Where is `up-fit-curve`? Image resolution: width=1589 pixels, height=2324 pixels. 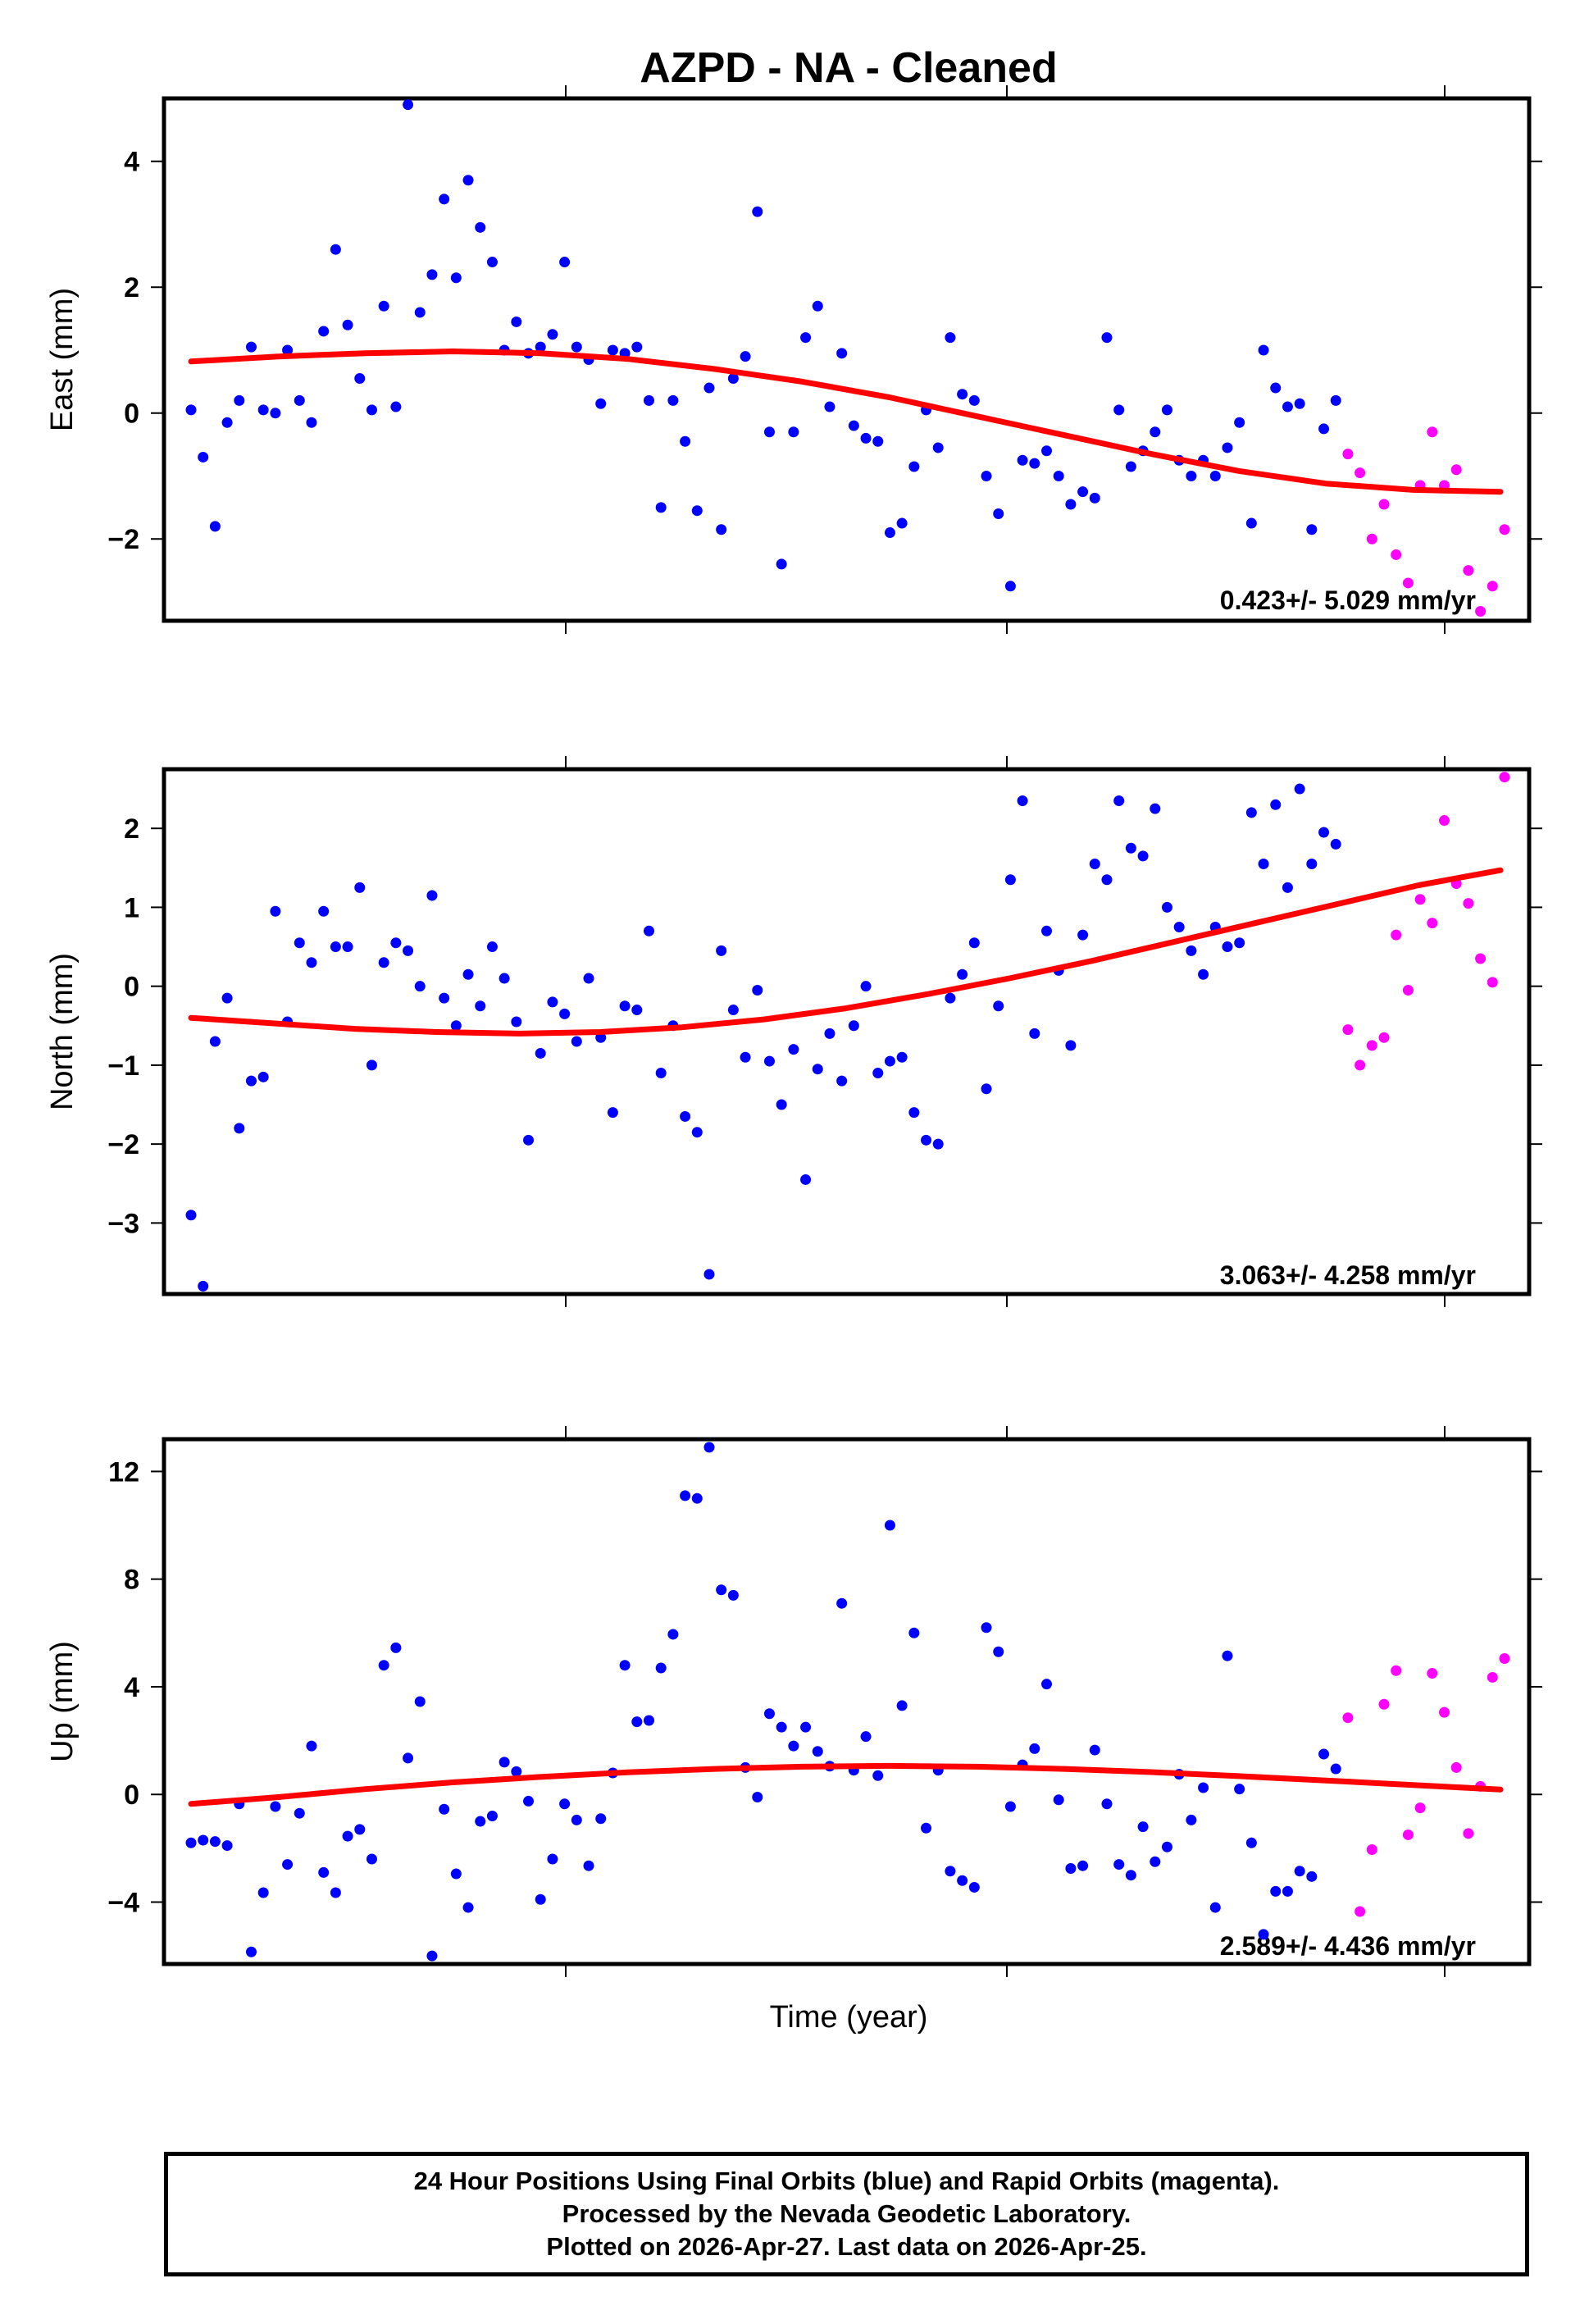 up-fit-curve is located at coordinates (846, 1784).